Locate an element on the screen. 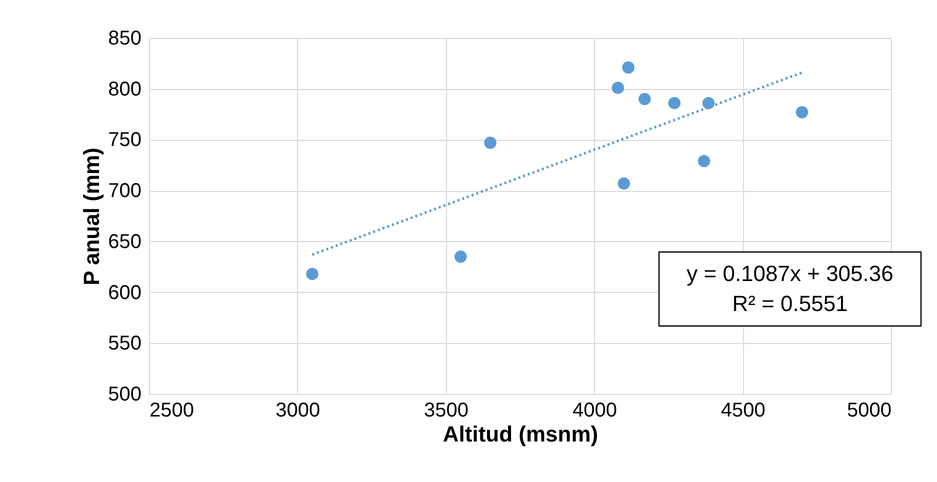 This screenshot has height=482, width=937. x-tick-label: 3500 is located at coordinates (446, 411).